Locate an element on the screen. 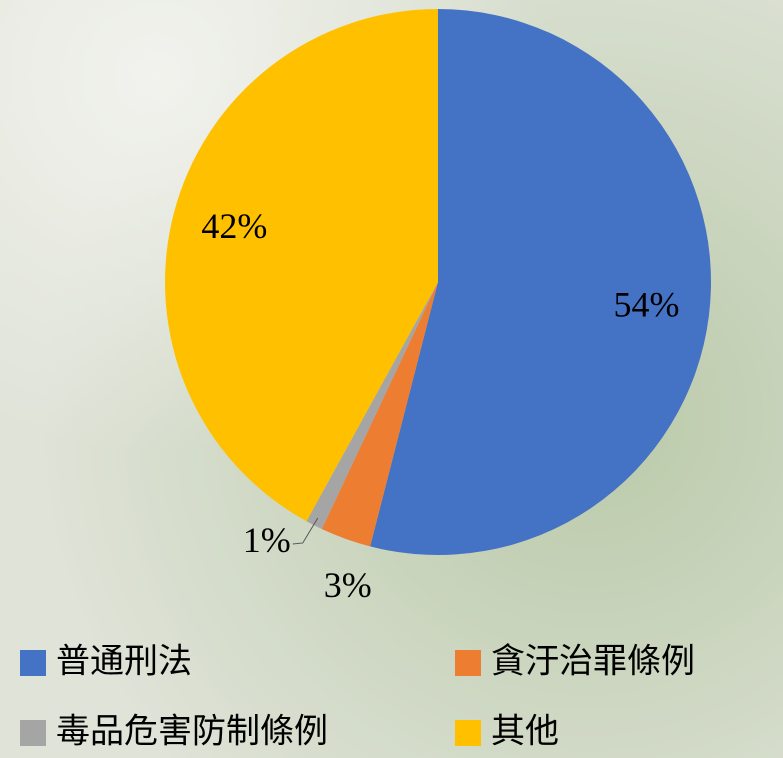 The image size is (783, 758). legend-label: 貪汙治罪條例 is located at coordinates (593, 662).